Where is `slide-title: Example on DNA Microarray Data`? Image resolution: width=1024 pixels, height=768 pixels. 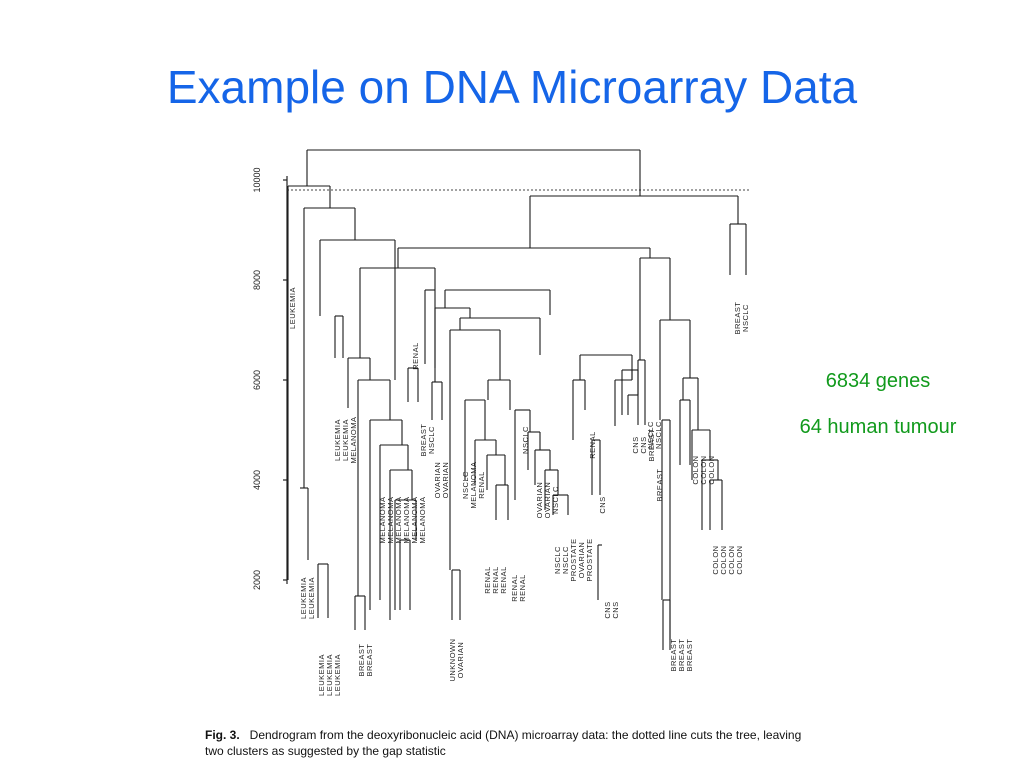
slide-title: Example on DNA Microarray Data is located at coordinates (512, 87).